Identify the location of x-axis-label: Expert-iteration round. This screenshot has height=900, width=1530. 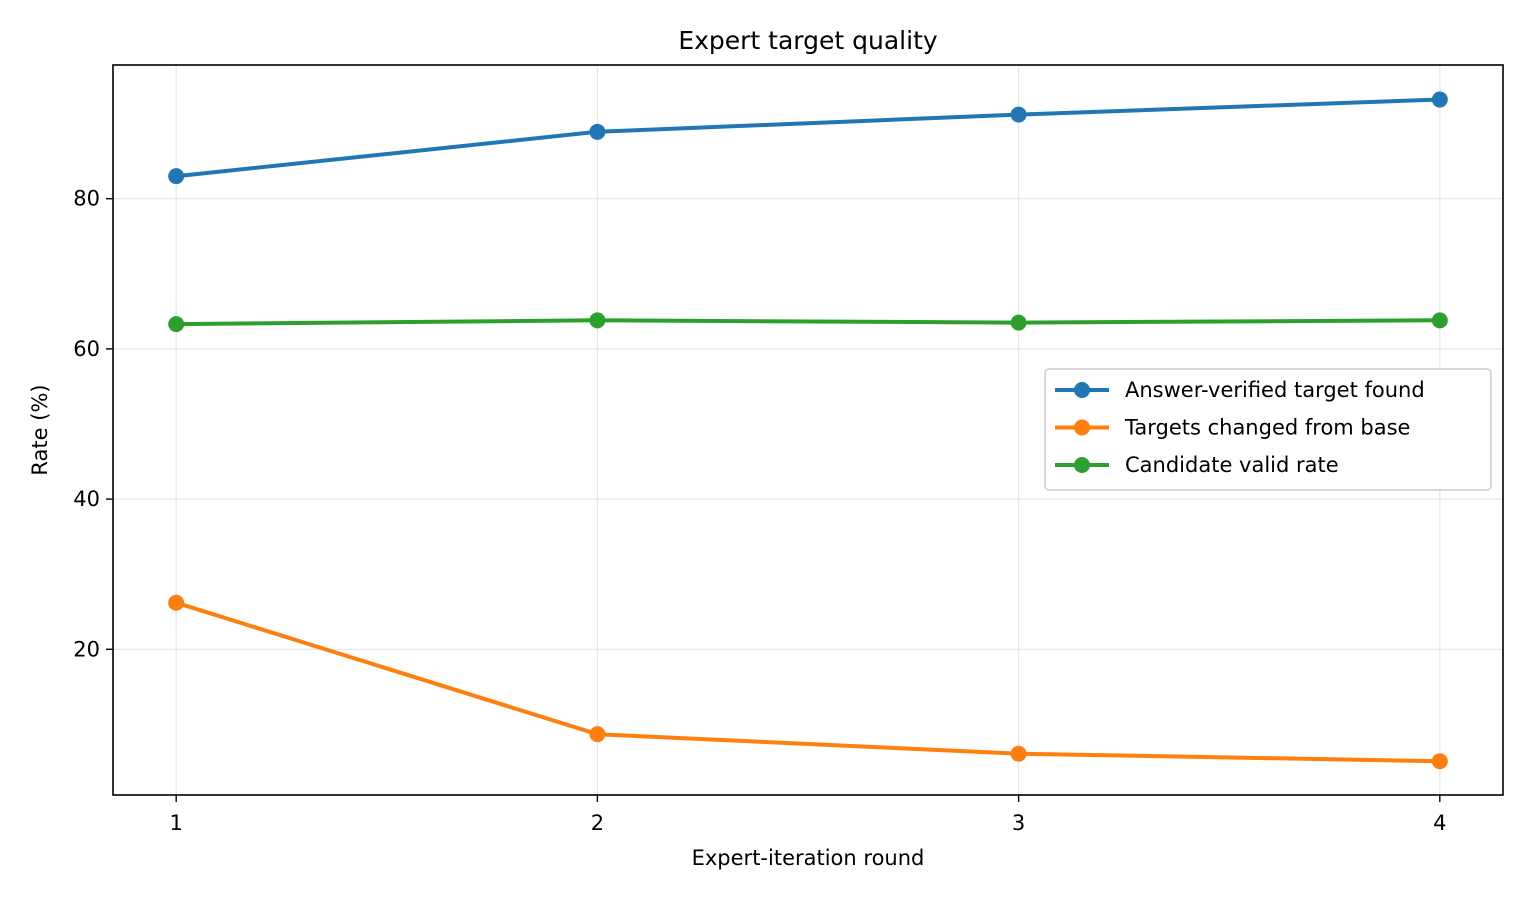
(808, 858).